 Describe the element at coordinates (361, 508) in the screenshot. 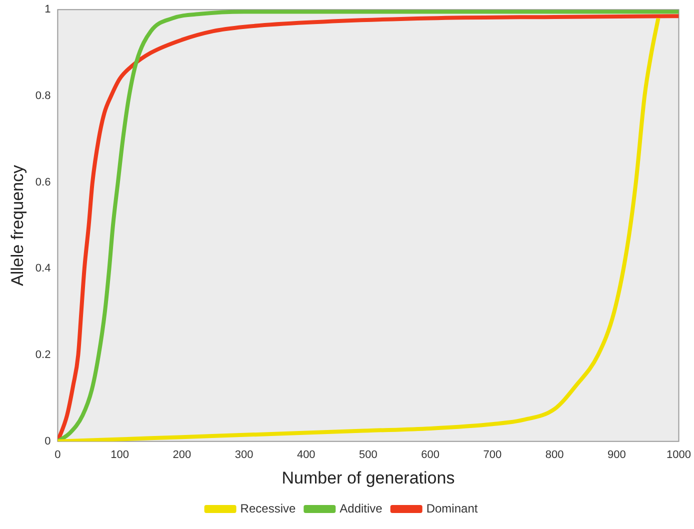

I see `legend-label: Additive` at that location.